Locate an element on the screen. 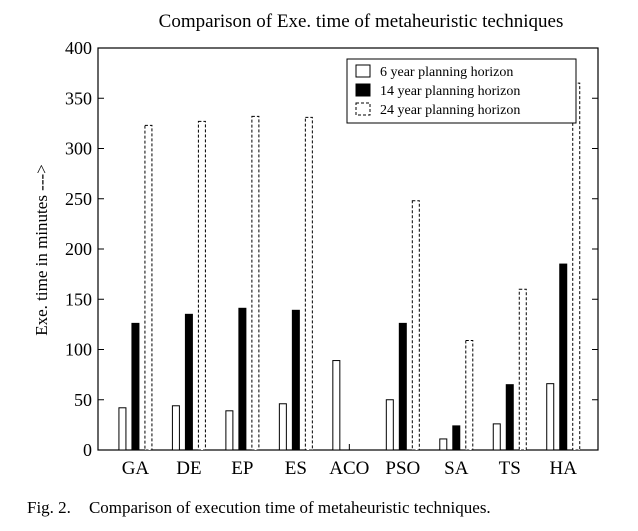 The width and height of the screenshot is (638, 531). figure-number: Fig. 2. is located at coordinates (49, 507).